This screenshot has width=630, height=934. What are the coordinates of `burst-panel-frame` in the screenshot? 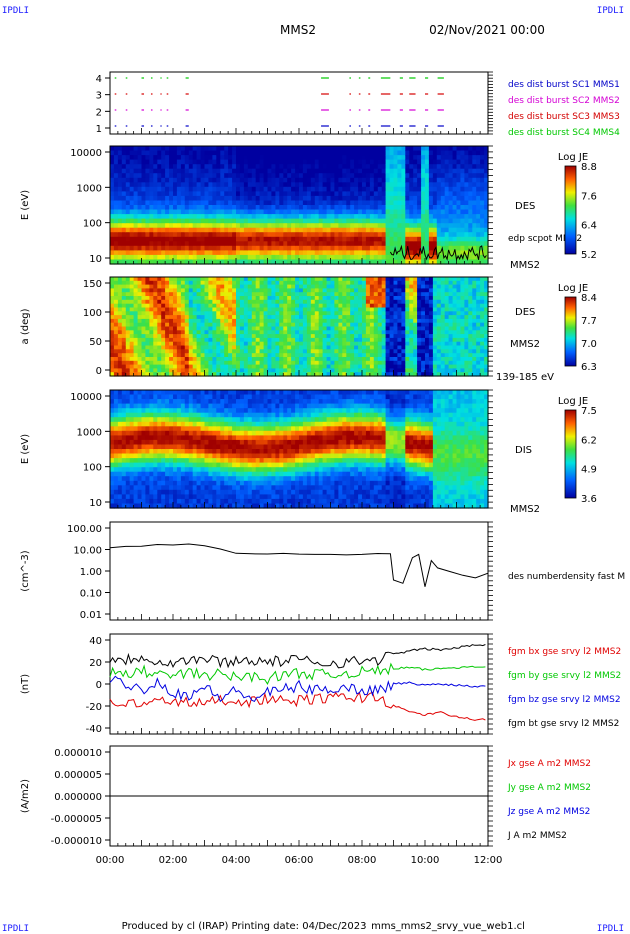 It's located at (299, 103).